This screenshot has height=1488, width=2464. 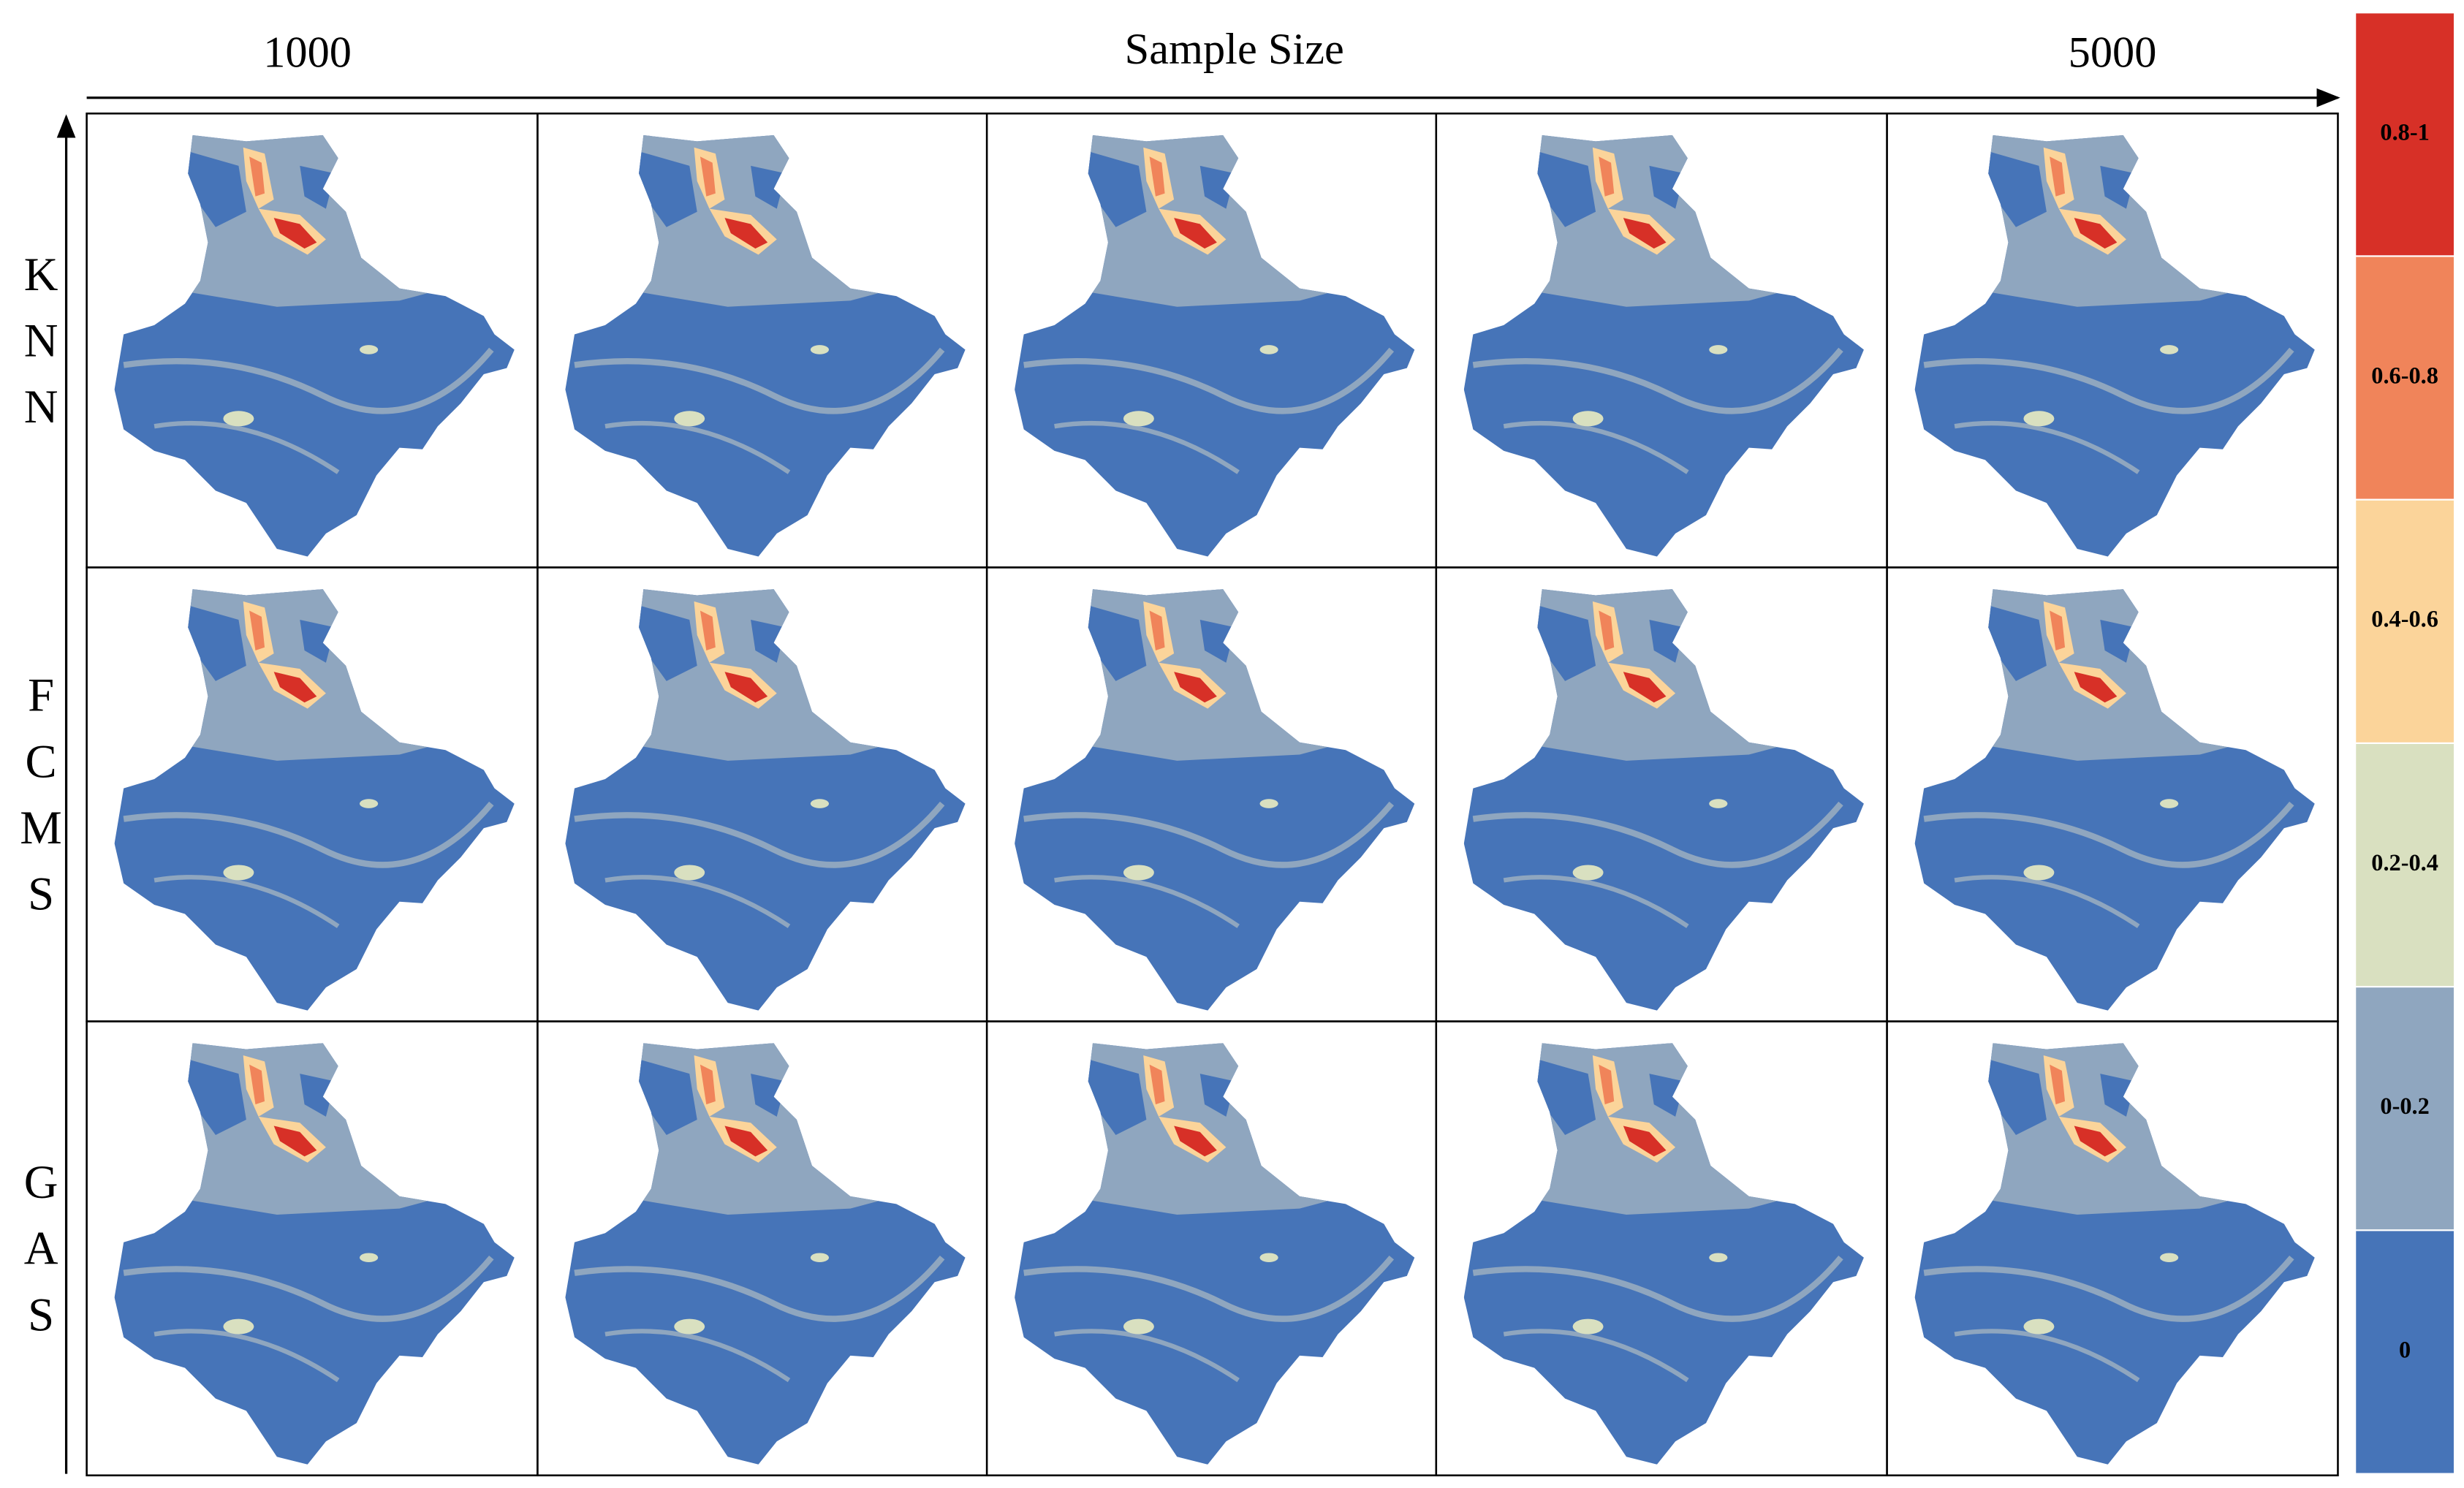 What do you see at coordinates (2405, 1349) in the screenshot?
I see `legend-label: 0` at bounding box center [2405, 1349].